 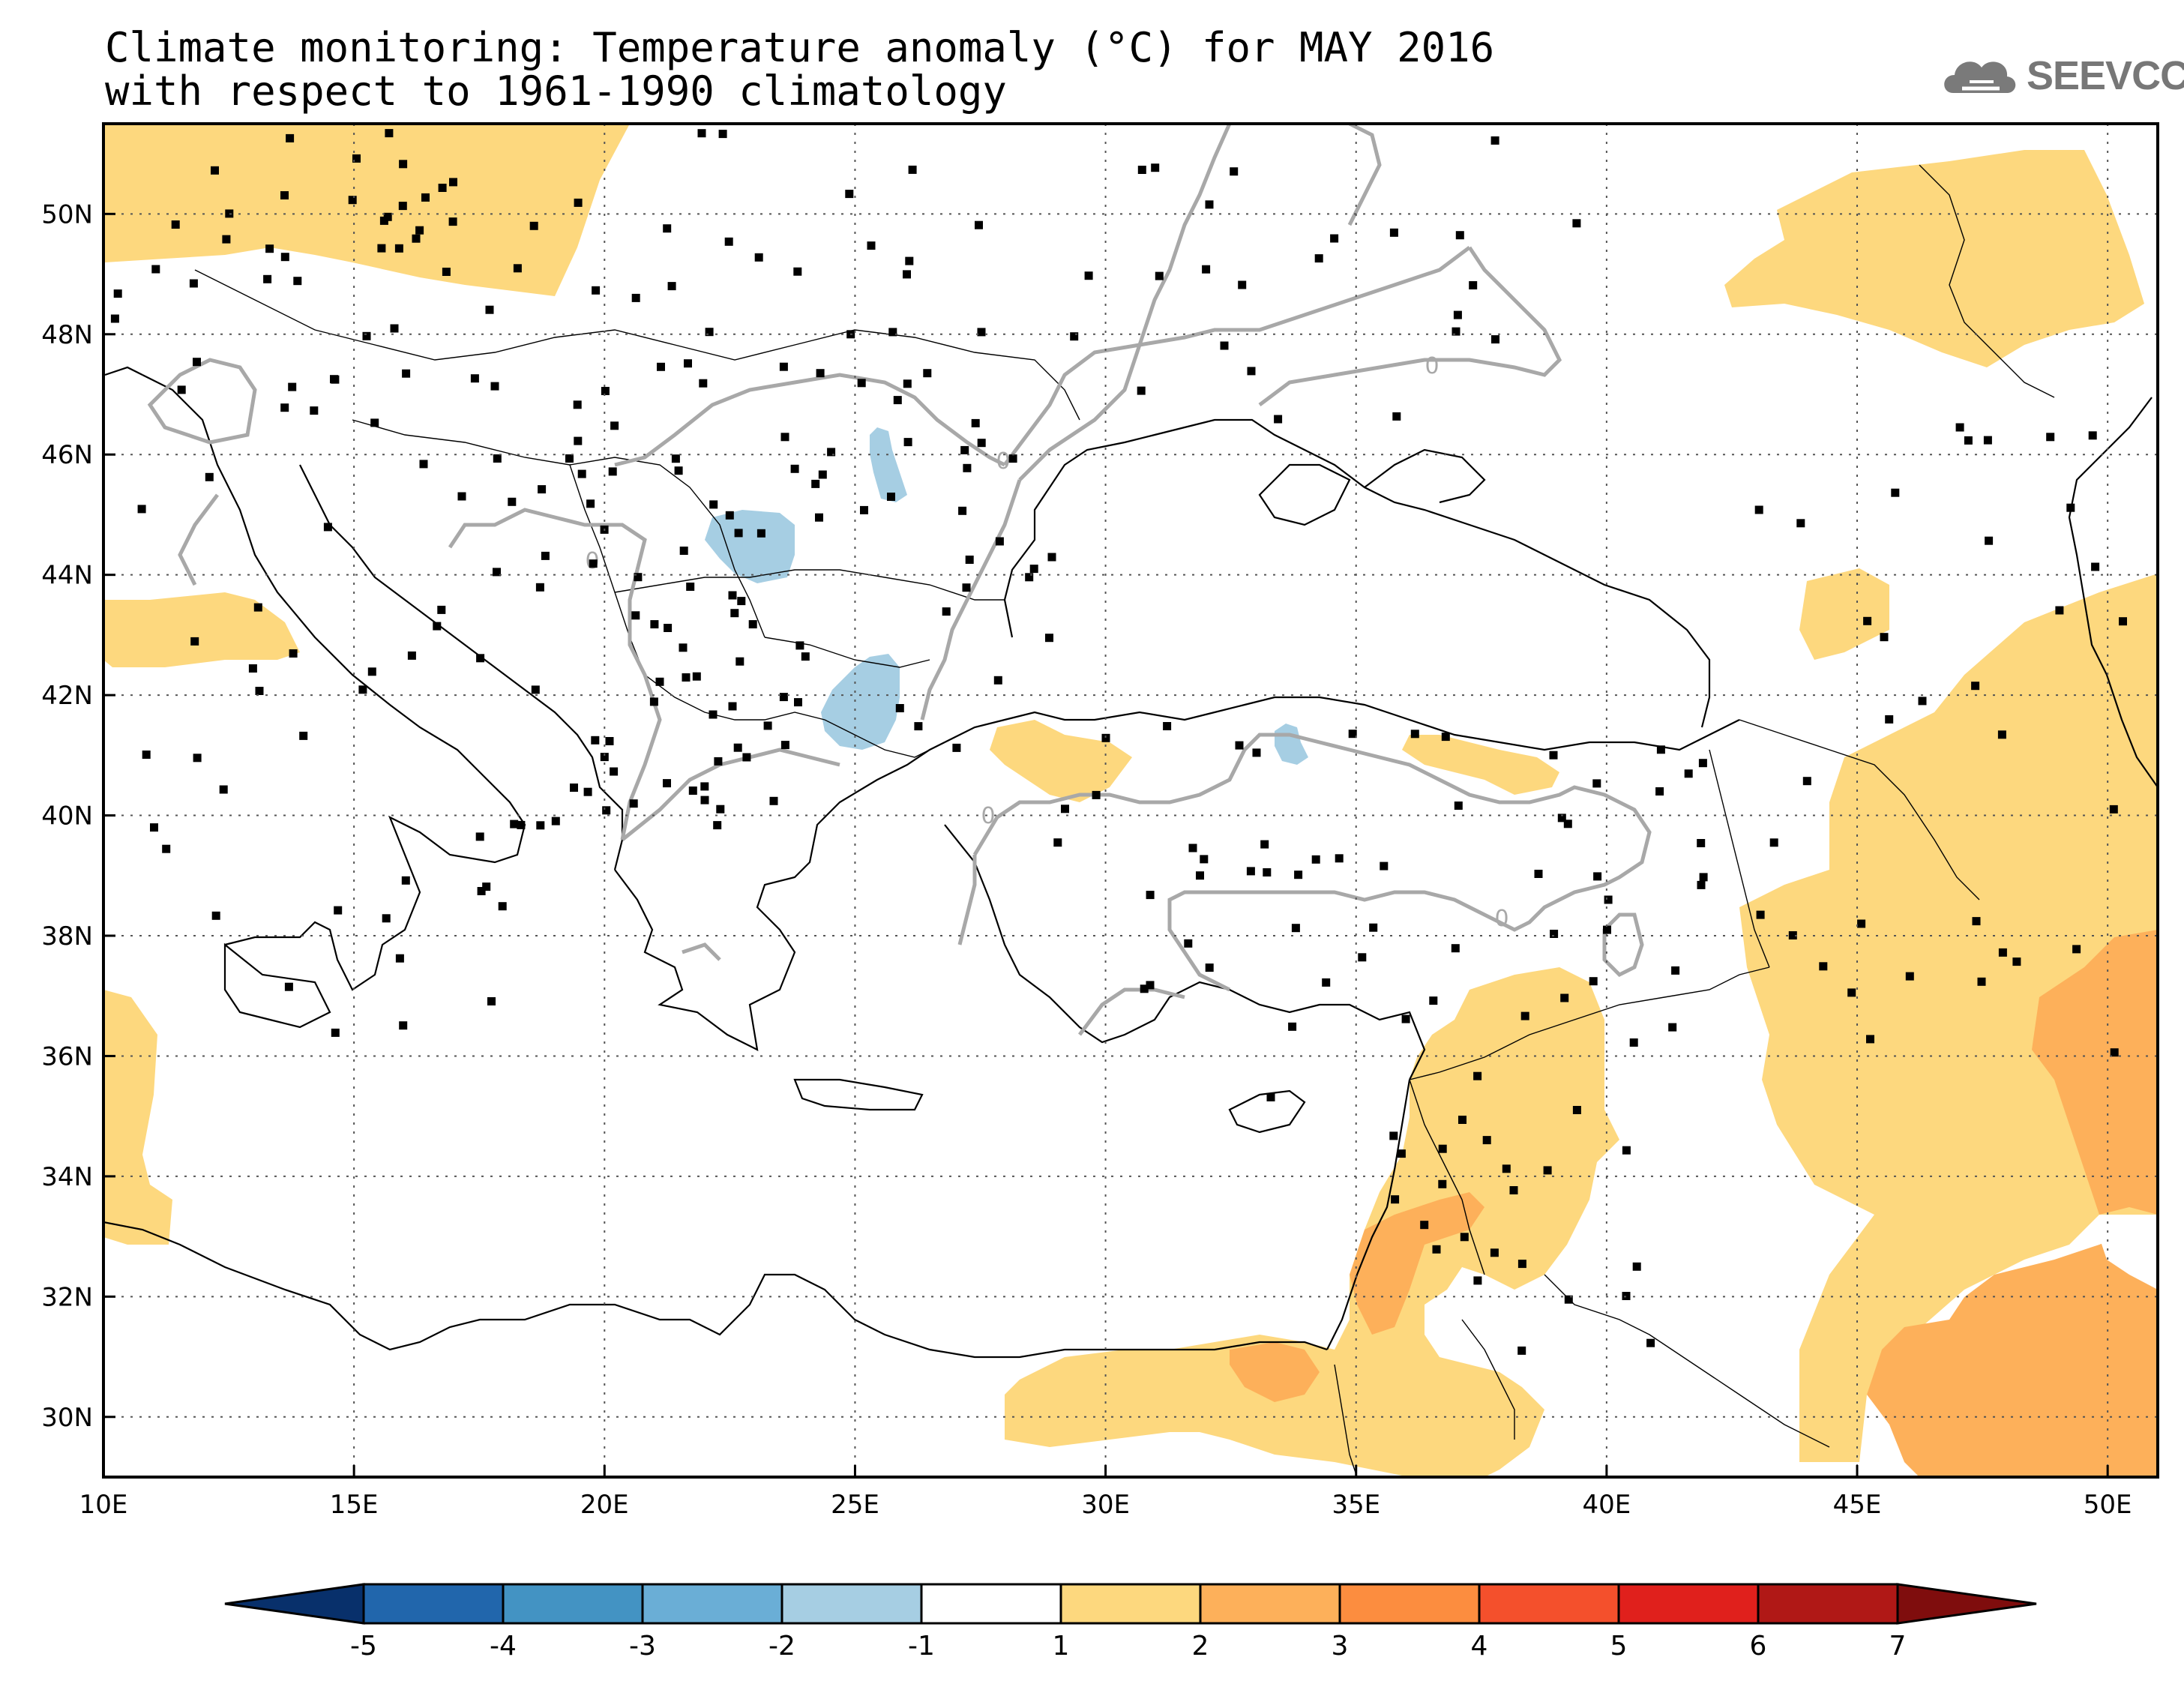 I want to click on lat-tick-label: 48N, so click(x=67, y=335).